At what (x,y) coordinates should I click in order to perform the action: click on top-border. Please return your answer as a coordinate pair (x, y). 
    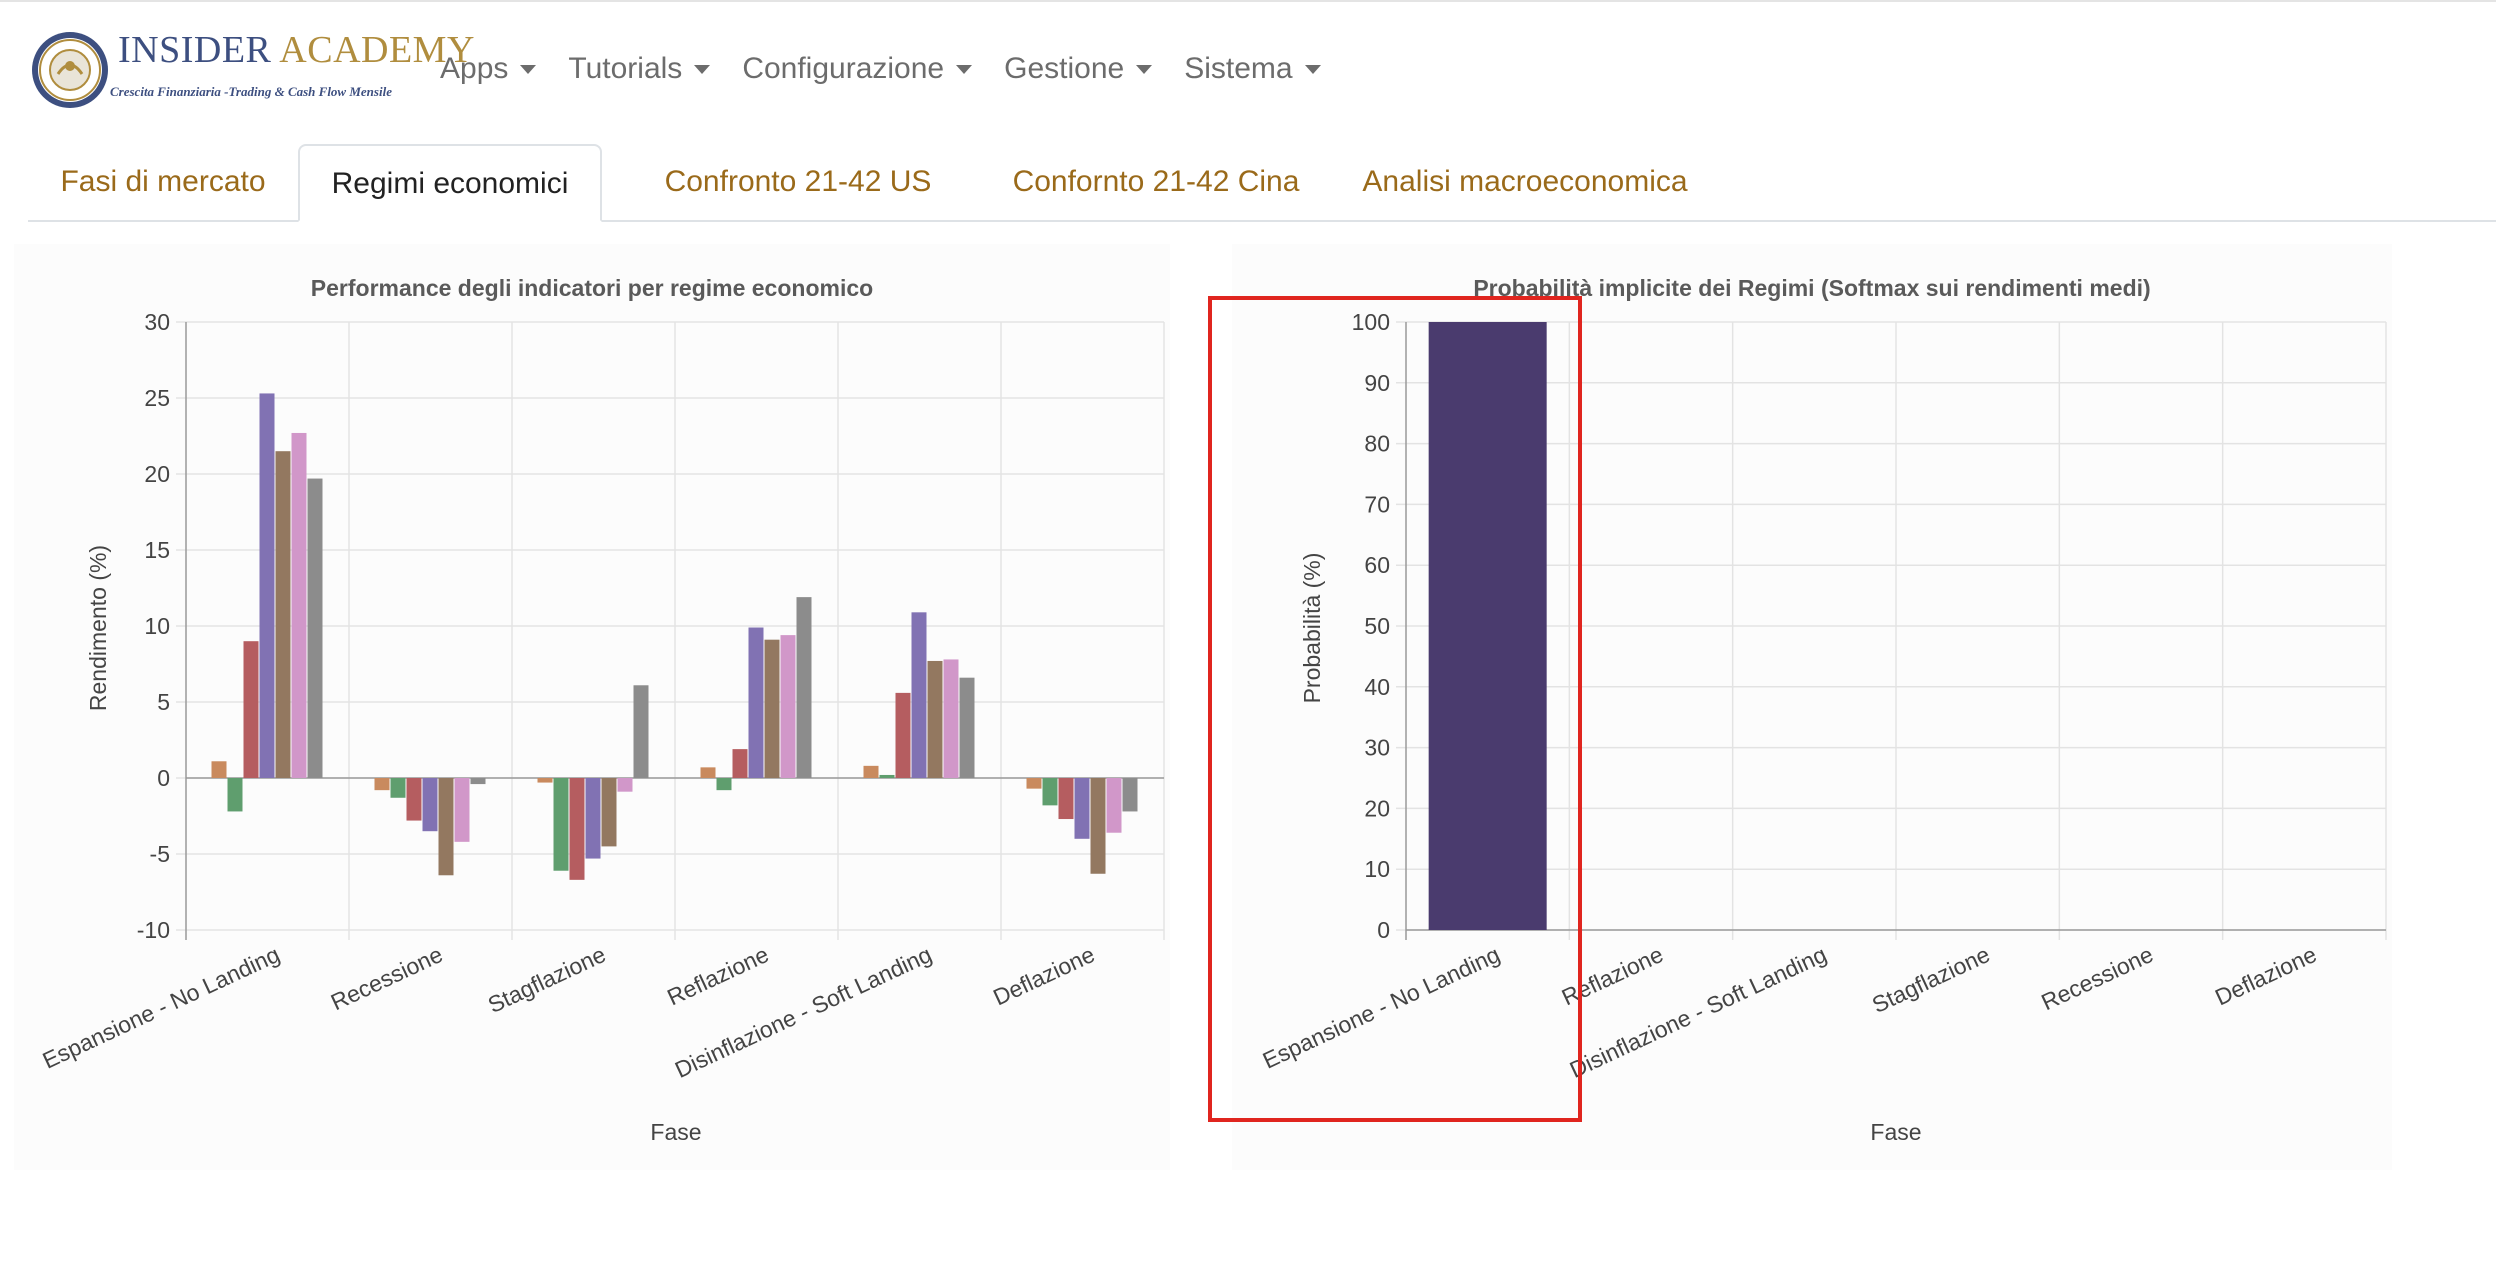
    Looking at the image, I should click on (1248, 1).